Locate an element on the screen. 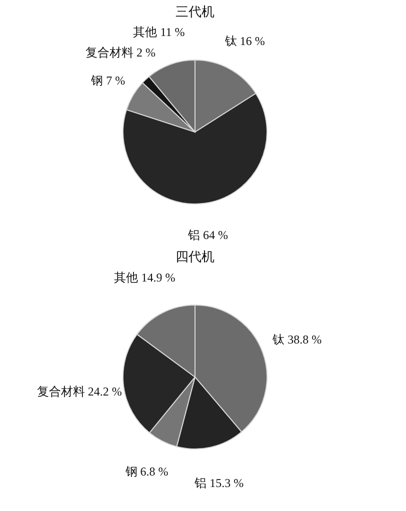  slice-label: 复合材料 24.2 % is located at coordinates (79, 391).